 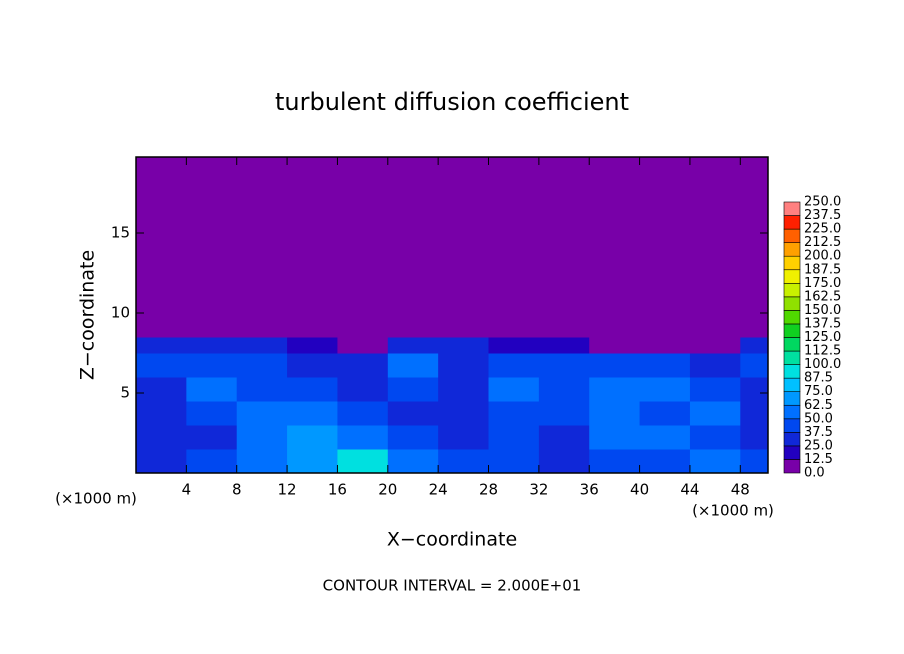 I want to click on x-tick-label: 16, so click(x=337, y=490).